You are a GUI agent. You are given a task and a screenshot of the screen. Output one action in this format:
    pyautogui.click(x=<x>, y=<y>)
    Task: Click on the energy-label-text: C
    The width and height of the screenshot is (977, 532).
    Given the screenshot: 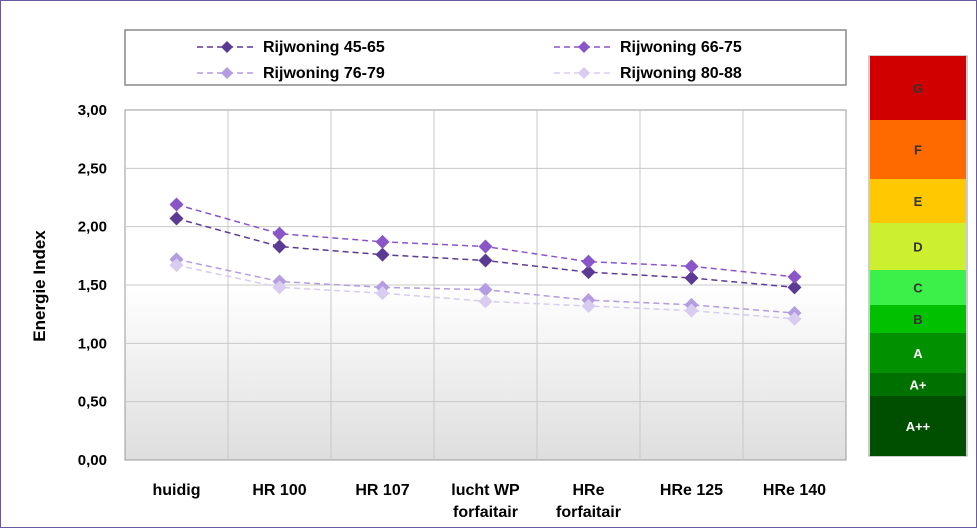 What is the action you would take?
    pyautogui.click(x=918, y=288)
    